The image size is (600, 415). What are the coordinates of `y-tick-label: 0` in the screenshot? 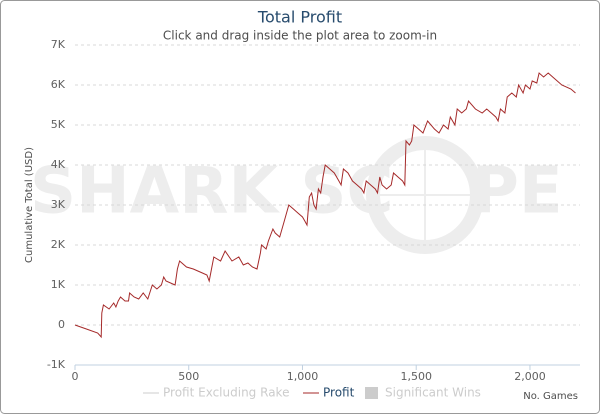 It's located at (61, 324).